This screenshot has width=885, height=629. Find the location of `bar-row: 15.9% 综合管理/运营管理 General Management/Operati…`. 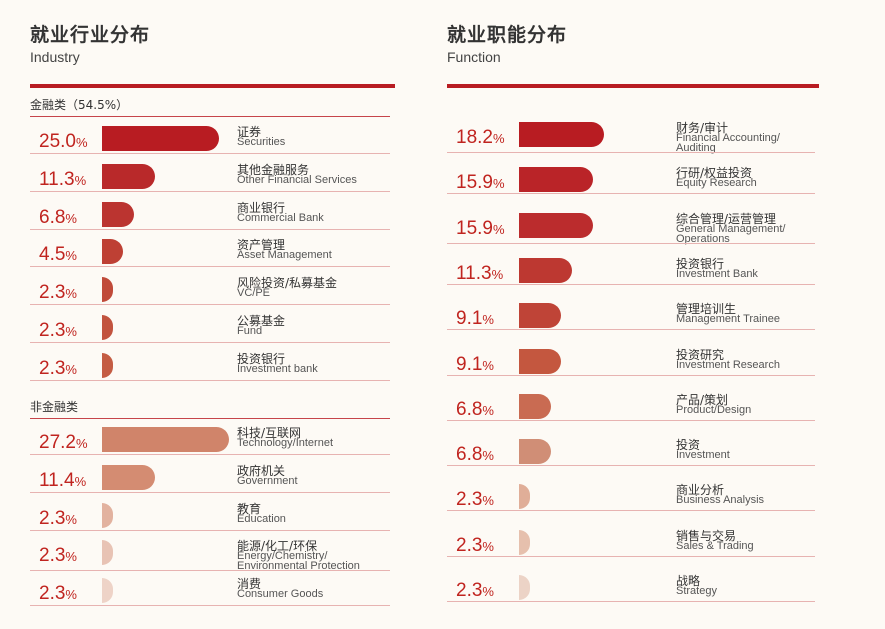

bar-row: 15.9% 综合管理/运营管理 General Management/Operati… is located at coordinates (631, 228).